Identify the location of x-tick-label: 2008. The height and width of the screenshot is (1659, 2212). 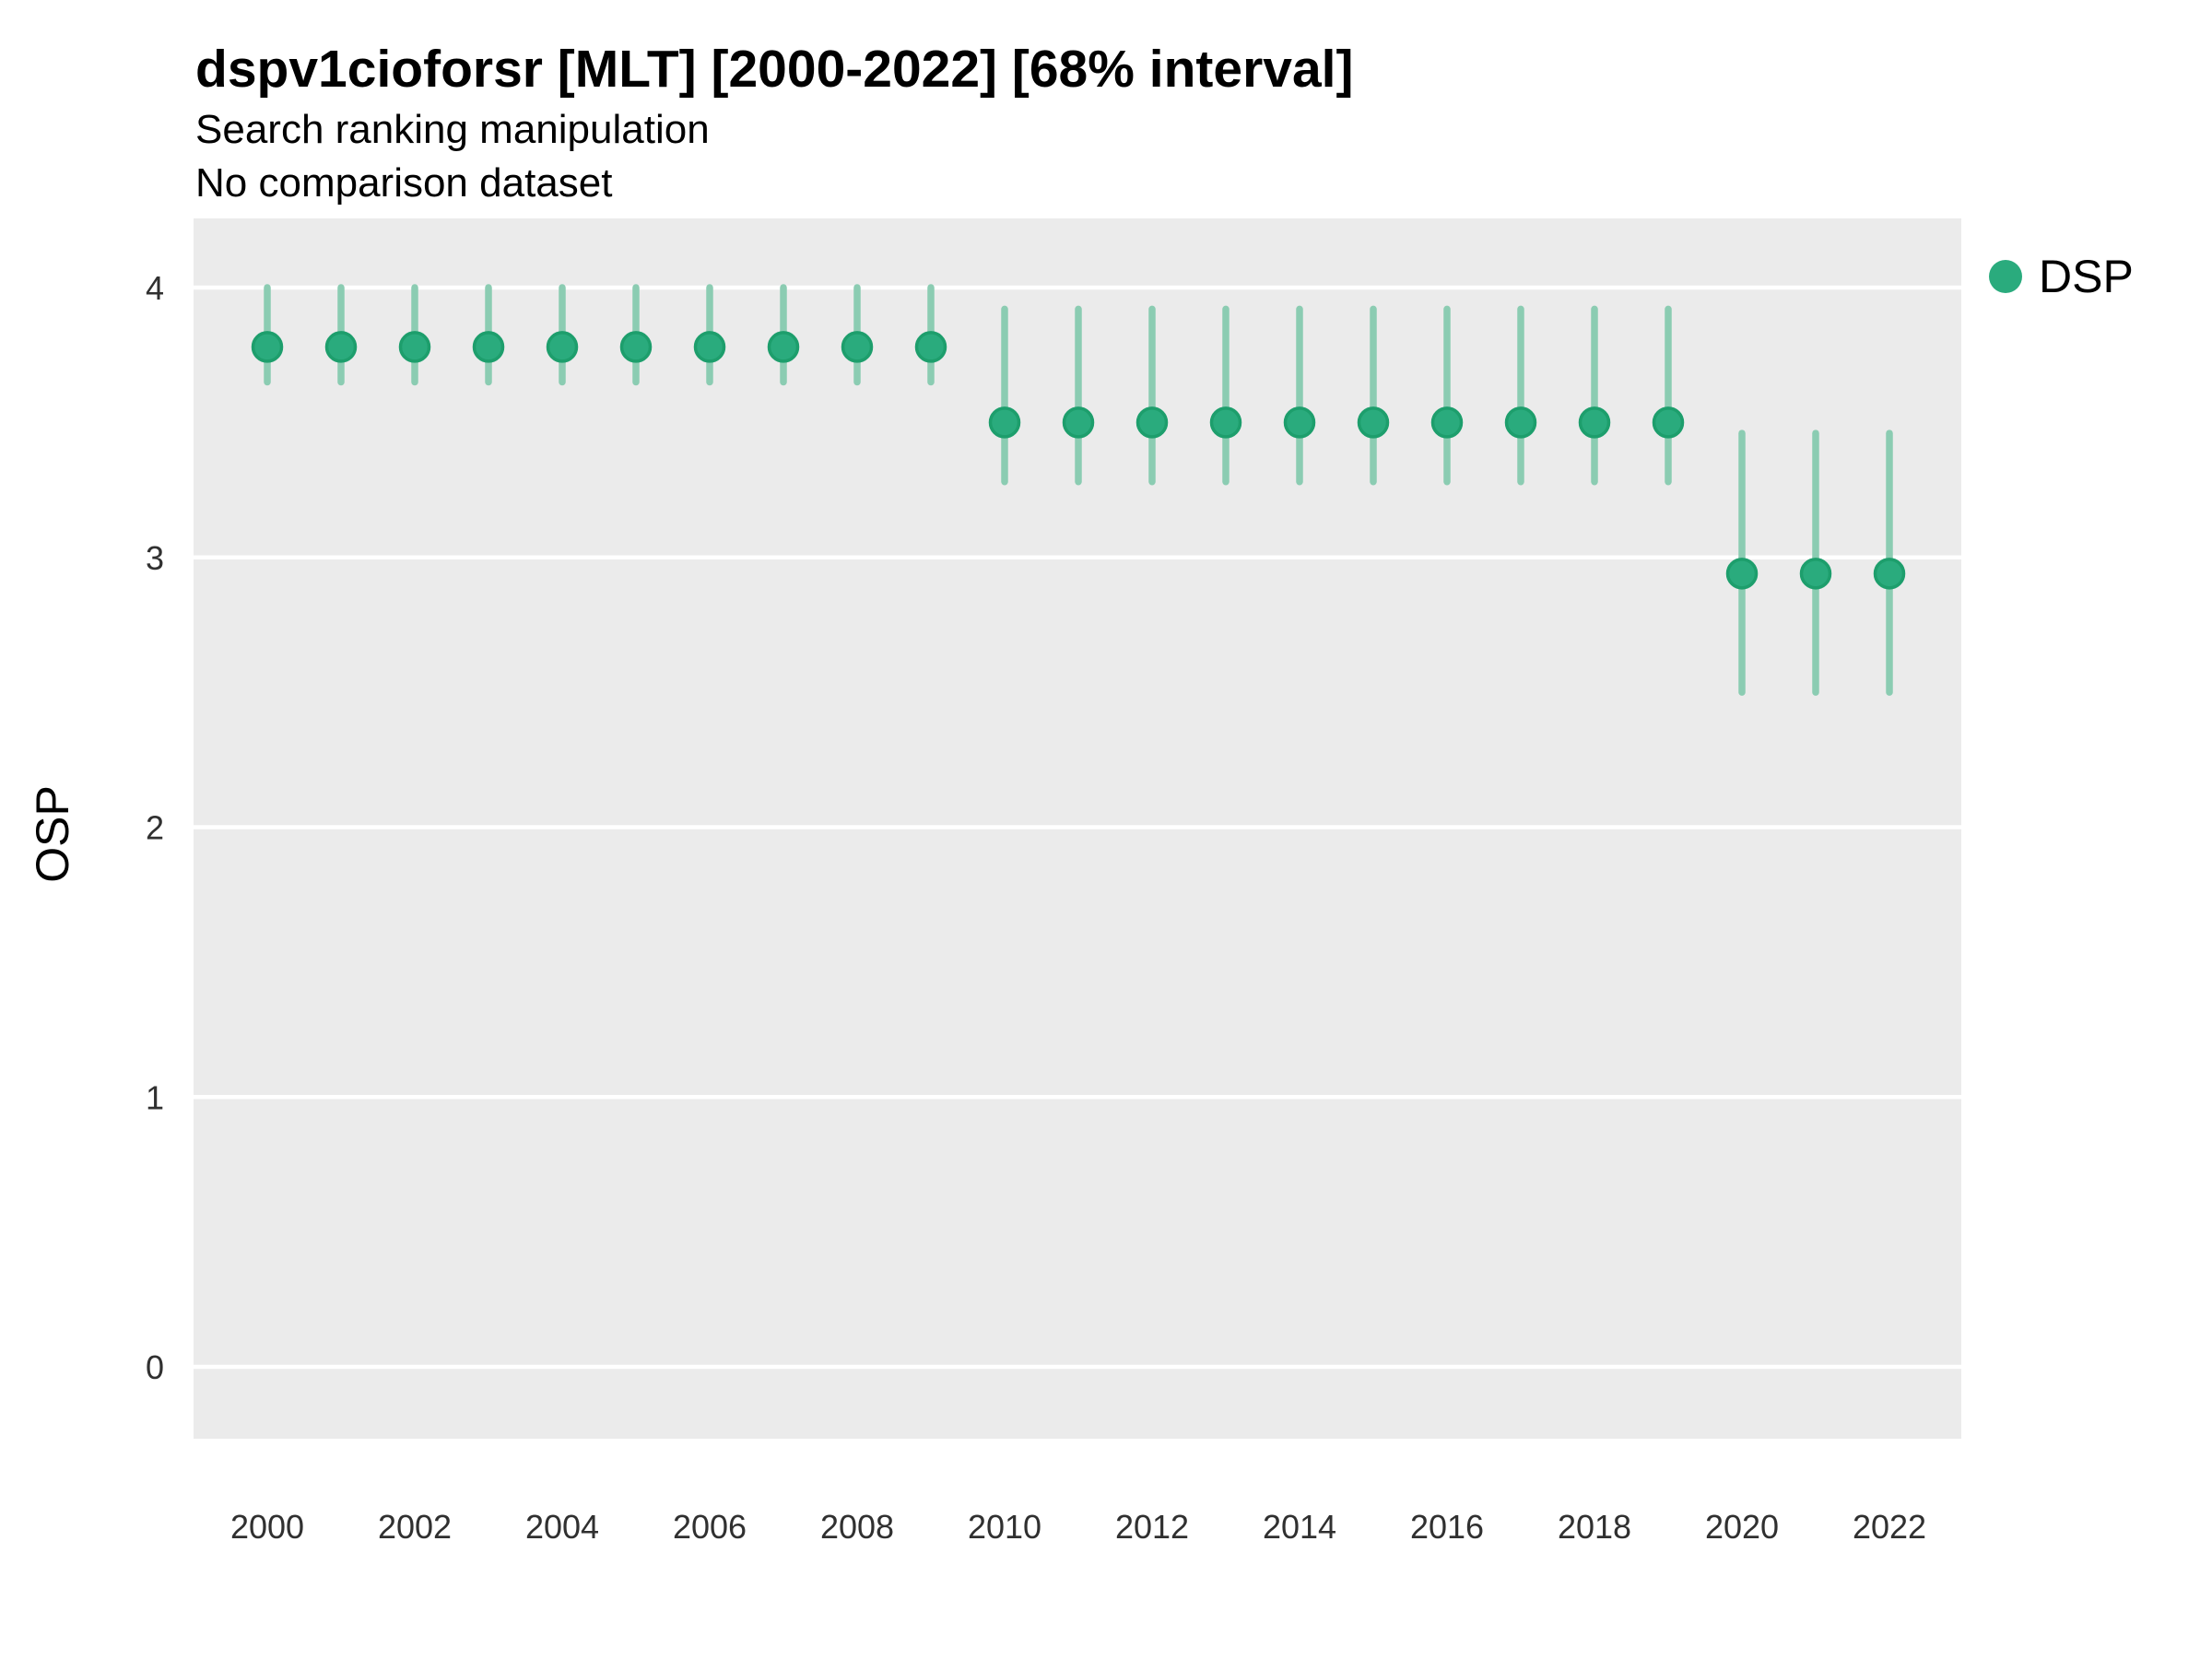
(857, 1527).